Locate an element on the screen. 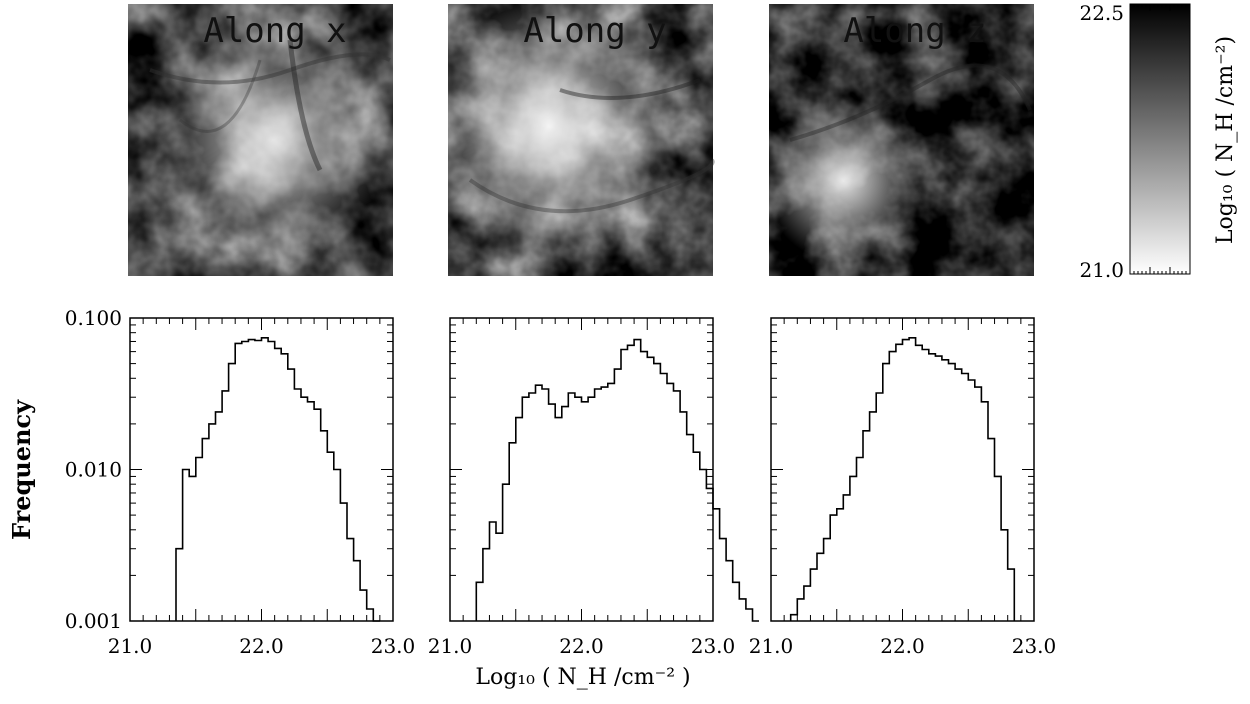 This screenshot has height=704, width=1250. y-tick-label: 0.001 is located at coordinates (93, 621).